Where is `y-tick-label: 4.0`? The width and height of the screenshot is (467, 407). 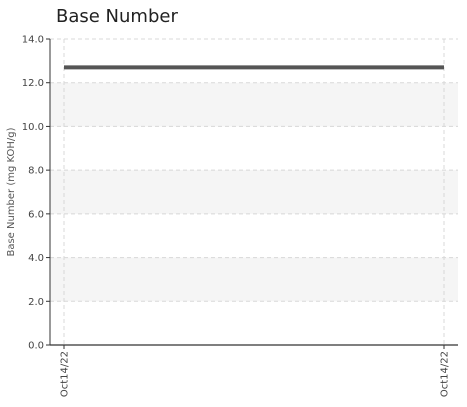
y-tick-label: 4.0 is located at coordinates (36, 258).